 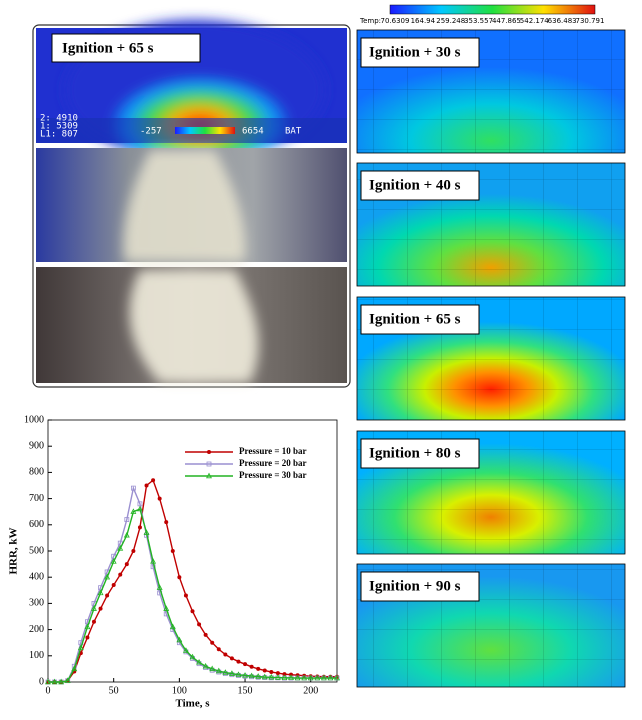 What do you see at coordinates (36, 655) in the screenshot?
I see `y-tick-label: 100` at bounding box center [36, 655].